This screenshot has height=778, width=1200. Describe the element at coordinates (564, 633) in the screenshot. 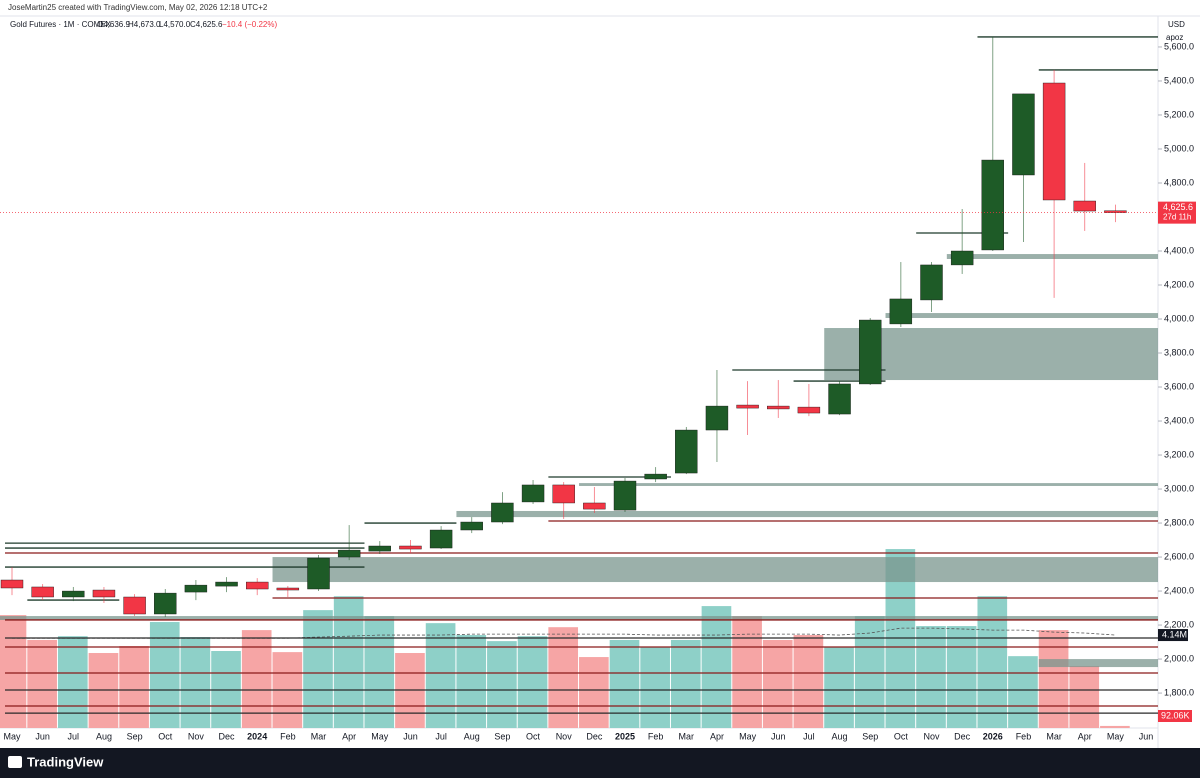

I see `volume-ma` at that location.